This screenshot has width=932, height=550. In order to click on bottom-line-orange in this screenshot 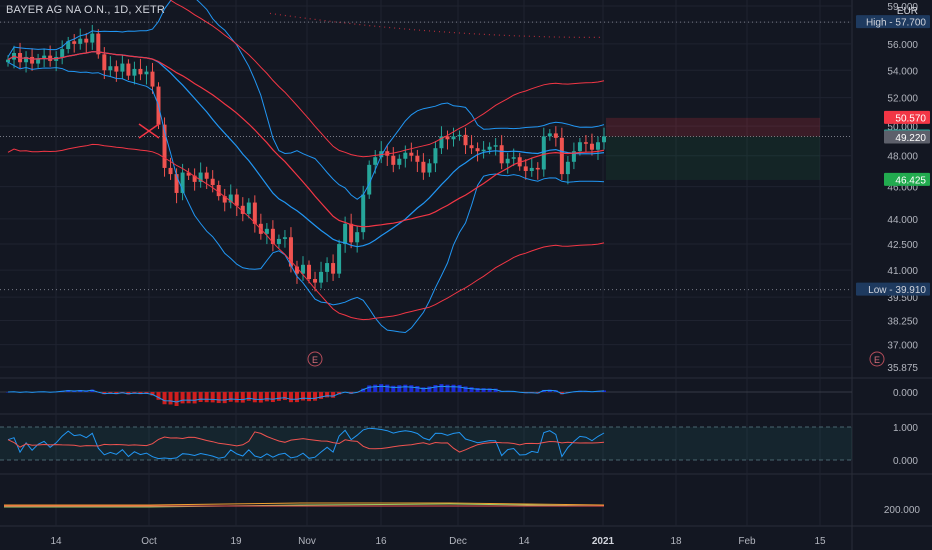, I will do `click(304, 504)`.